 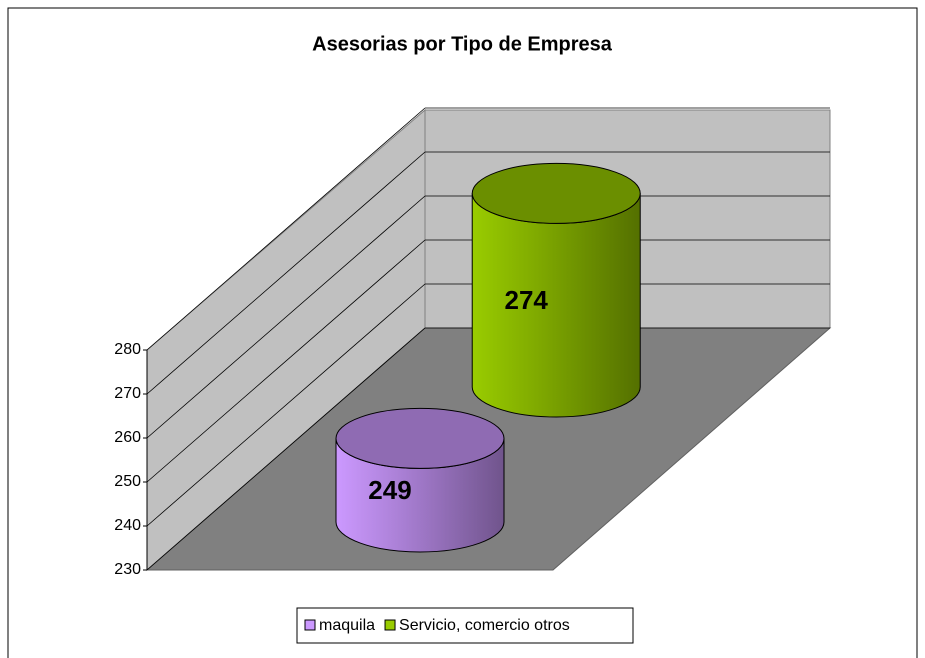 What do you see at coordinates (347, 625) in the screenshot?
I see `legend-label: maquila` at bounding box center [347, 625].